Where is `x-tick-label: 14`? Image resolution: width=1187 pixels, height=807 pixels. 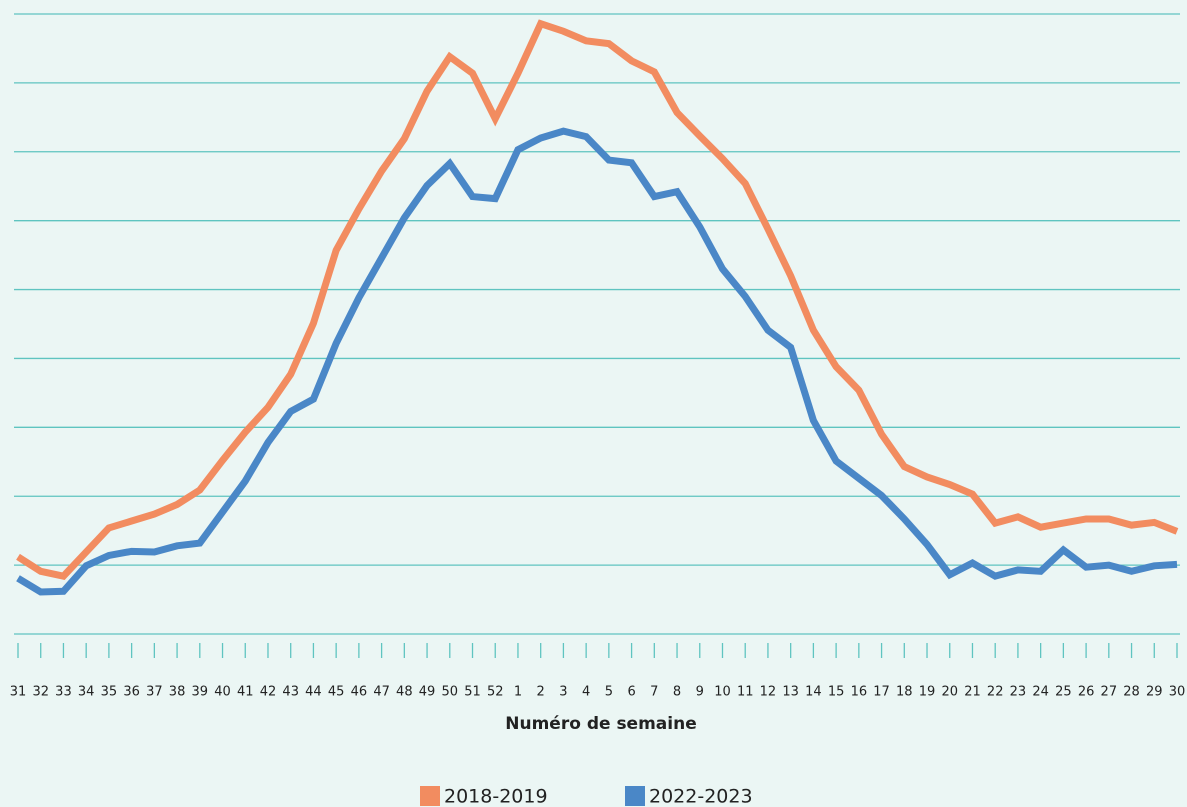 x-tick-label: 14 is located at coordinates (813, 692).